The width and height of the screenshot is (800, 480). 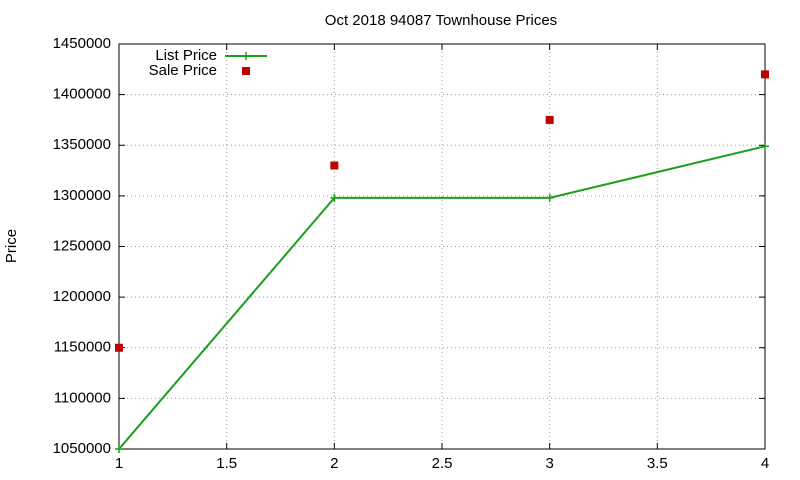 I want to click on y-tick-label: 1300000, so click(x=82, y=195).